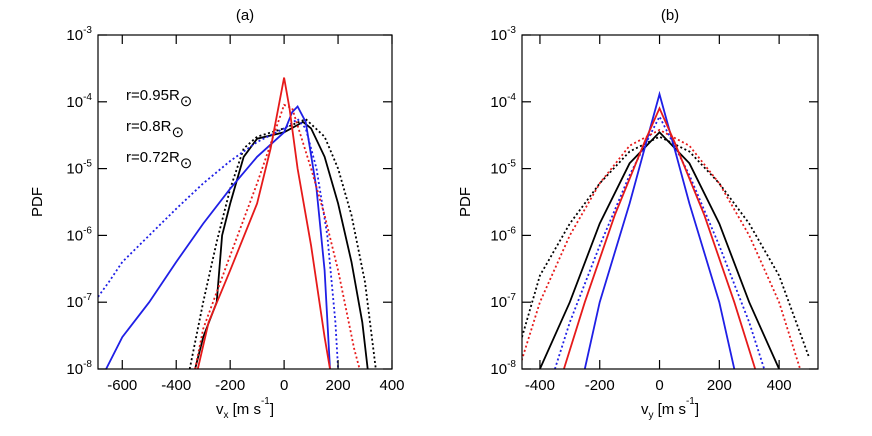 The width and height of the screenshot is (872, 436). Describe the element at coordinates (122, 385) in the screenshot. I see `x-tick-label: -600` at that location.